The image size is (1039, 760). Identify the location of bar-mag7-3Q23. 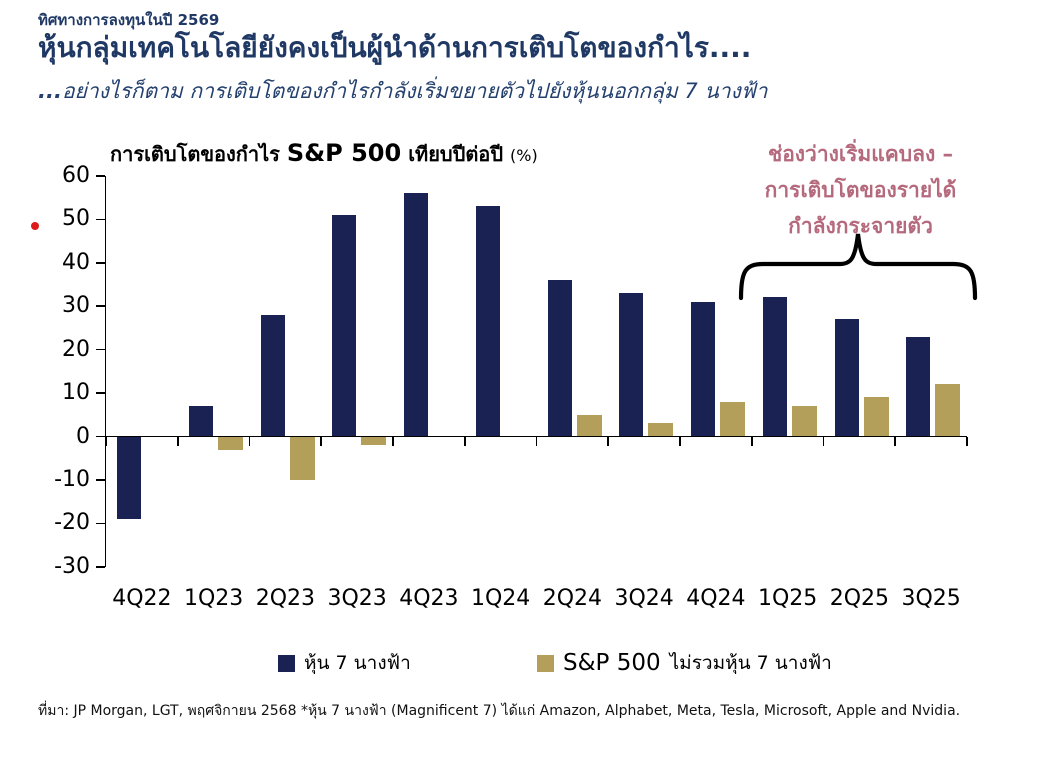
(344, 325).